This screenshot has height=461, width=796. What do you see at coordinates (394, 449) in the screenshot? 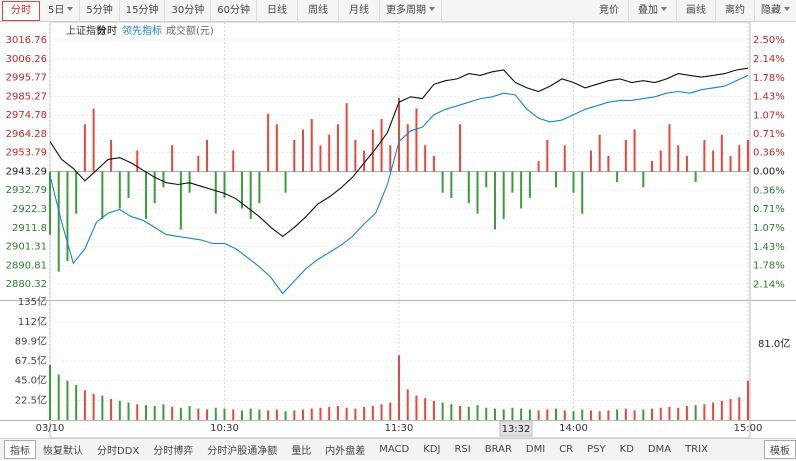
I see `indicator-tab: MACD` at bounding box center [394, 449].